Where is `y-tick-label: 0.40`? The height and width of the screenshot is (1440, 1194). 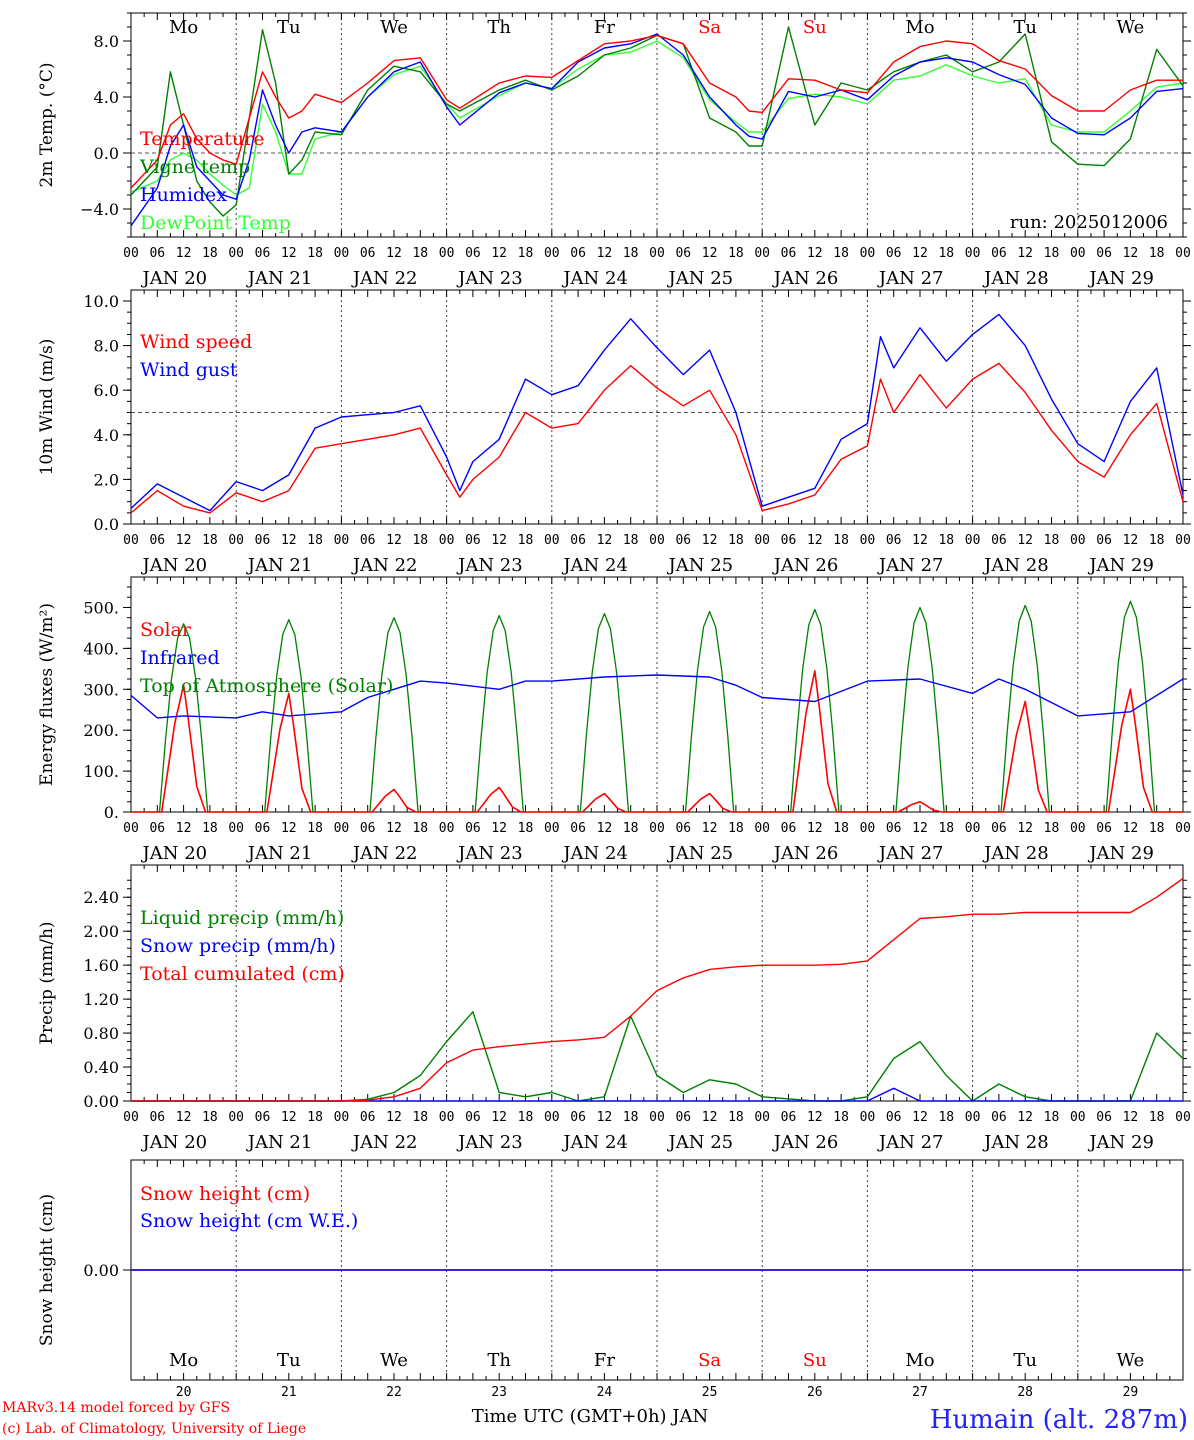
y-tick-label: 0.40 is located at coordinates (101, 1067).